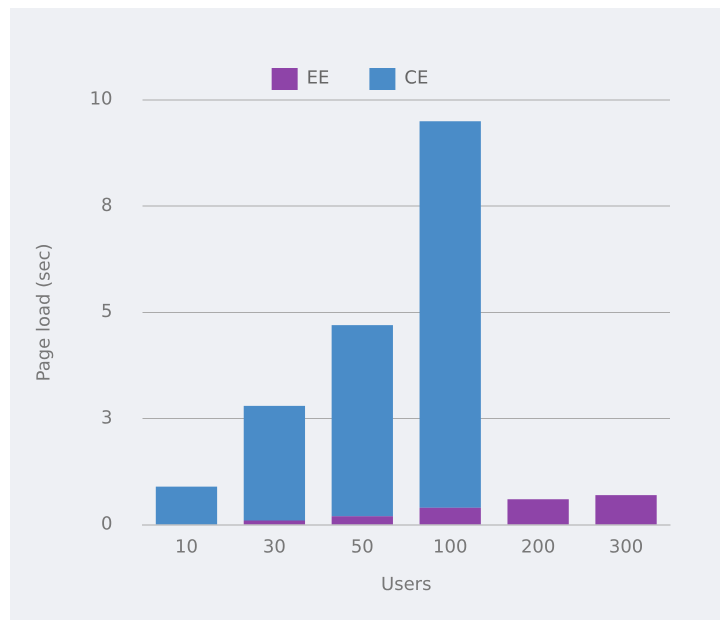 This screenshot has width=726, height=628. What do you see at coordinates (318, 78) in the screenshot?
I see `legend-label: EE` at bounding box center [318, 78].